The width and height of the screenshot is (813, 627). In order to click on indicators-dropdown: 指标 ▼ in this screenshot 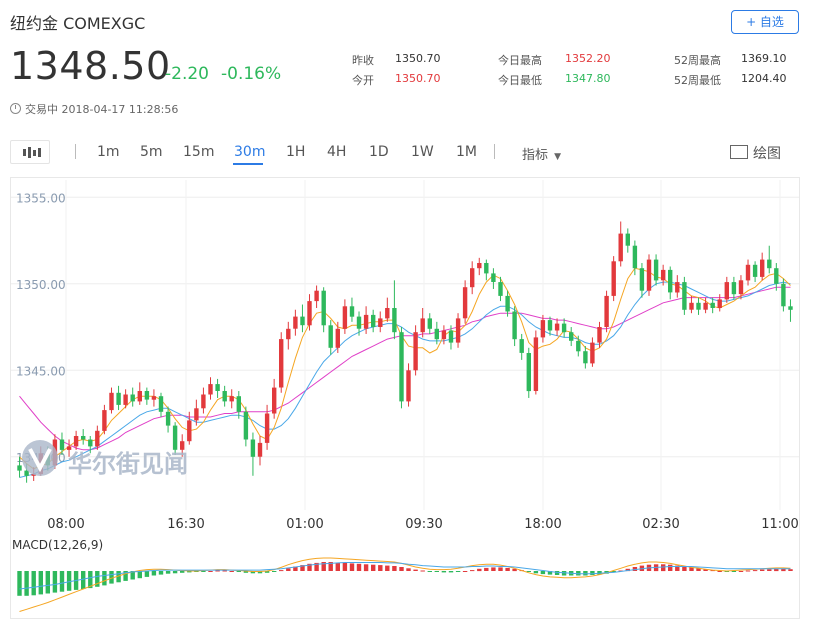, I will do `click(541, 153)`.